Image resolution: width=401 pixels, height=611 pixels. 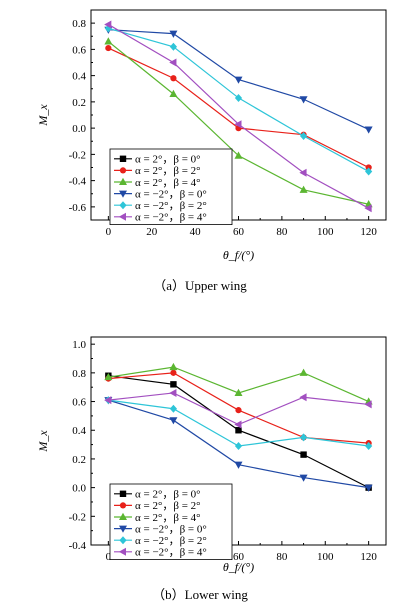 I want to click on panel-caption: （b）Lower wing, so click(x=200, y=594).